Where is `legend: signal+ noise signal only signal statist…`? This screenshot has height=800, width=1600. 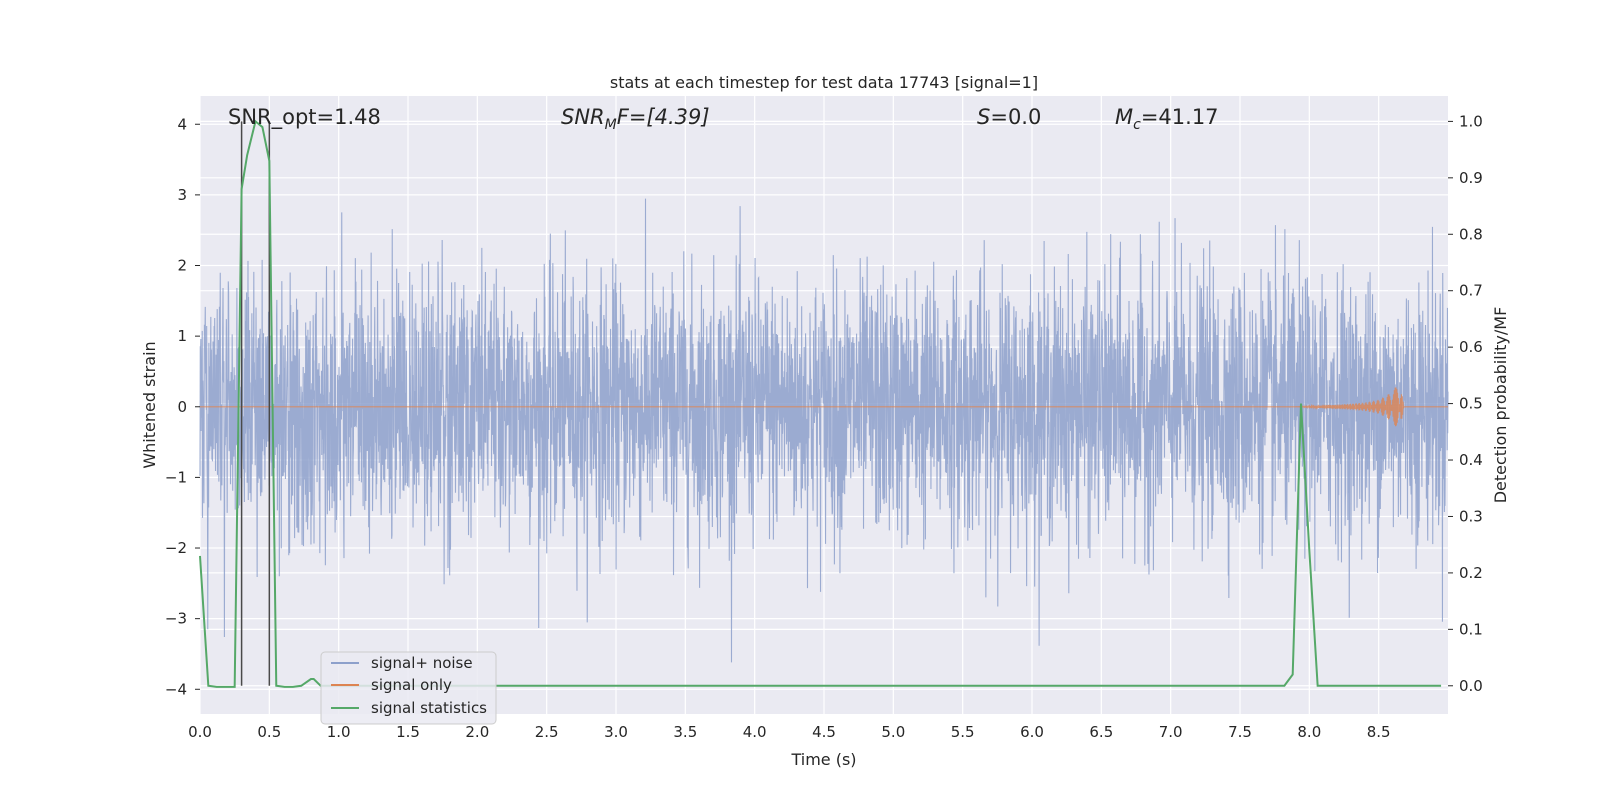 legend: signal+ noise signal only signal statist… is located at coordinates (408, 688).